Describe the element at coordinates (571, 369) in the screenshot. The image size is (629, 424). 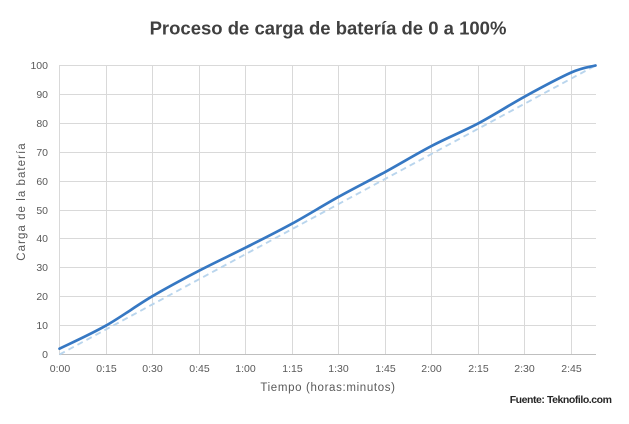
I see `svg-text: 2:45` at that location.